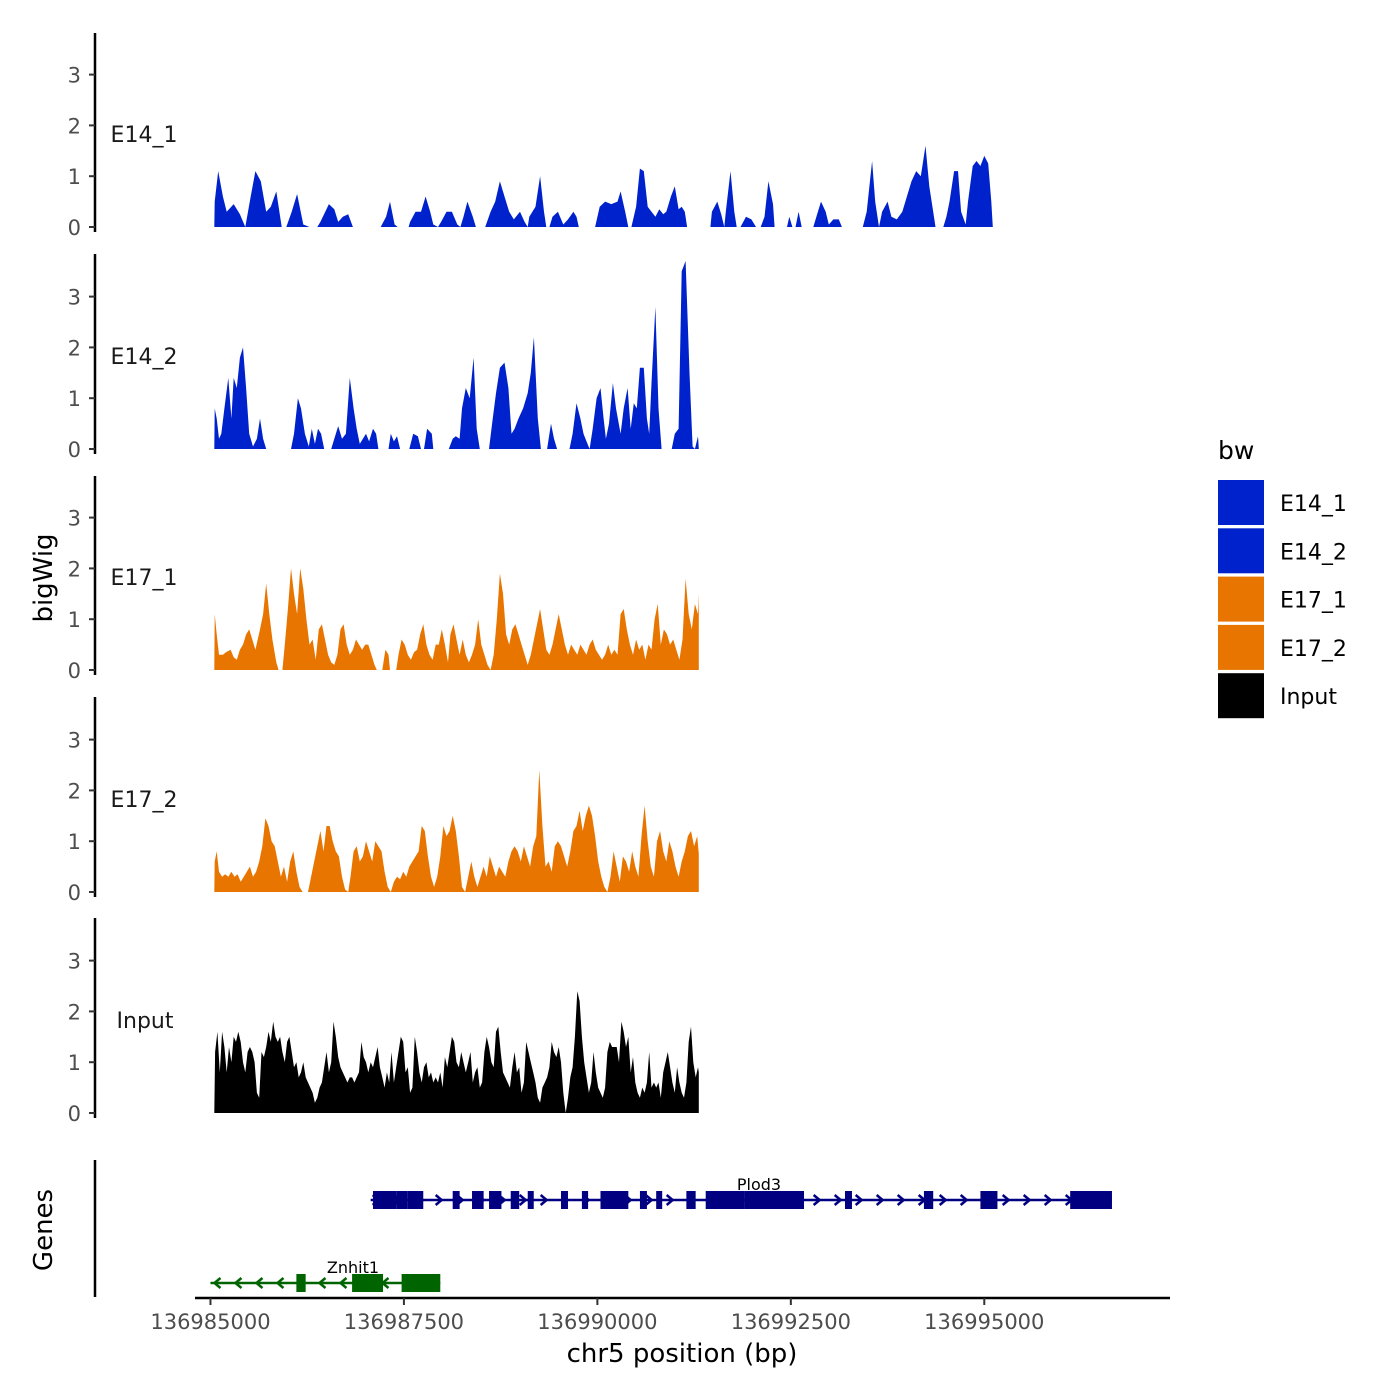 The width and height of the screenshot is (1400, 1400). What do you see at coordinates (210, 1322) in the screenshot?
I see `x-tick-label: 136985000` at bounding box center [210, 1322].